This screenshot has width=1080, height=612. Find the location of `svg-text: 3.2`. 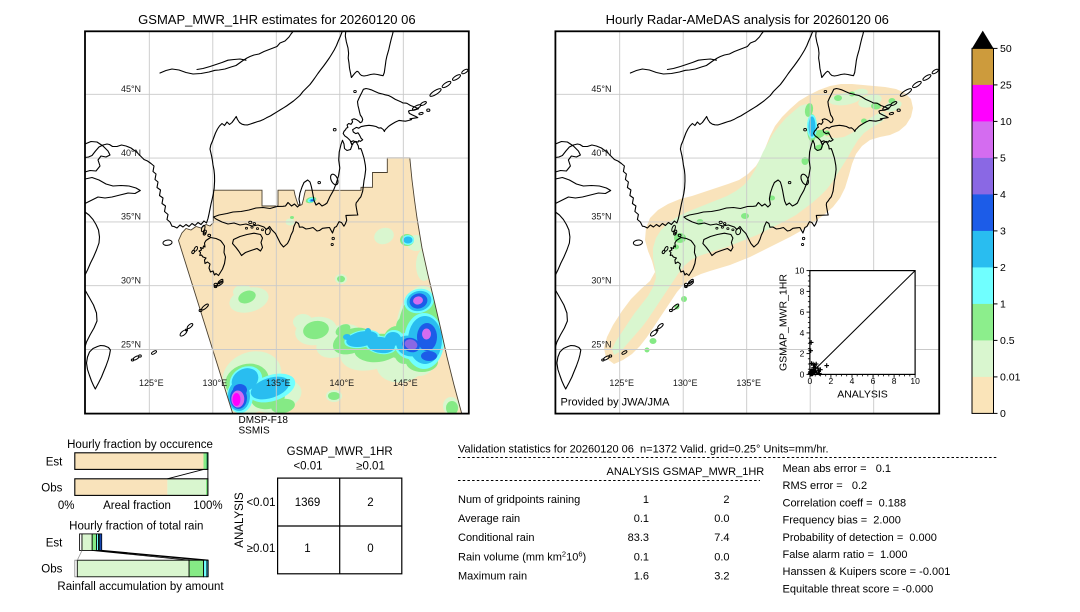

svg-text: 3.2 is located at coordinates (721, 577).